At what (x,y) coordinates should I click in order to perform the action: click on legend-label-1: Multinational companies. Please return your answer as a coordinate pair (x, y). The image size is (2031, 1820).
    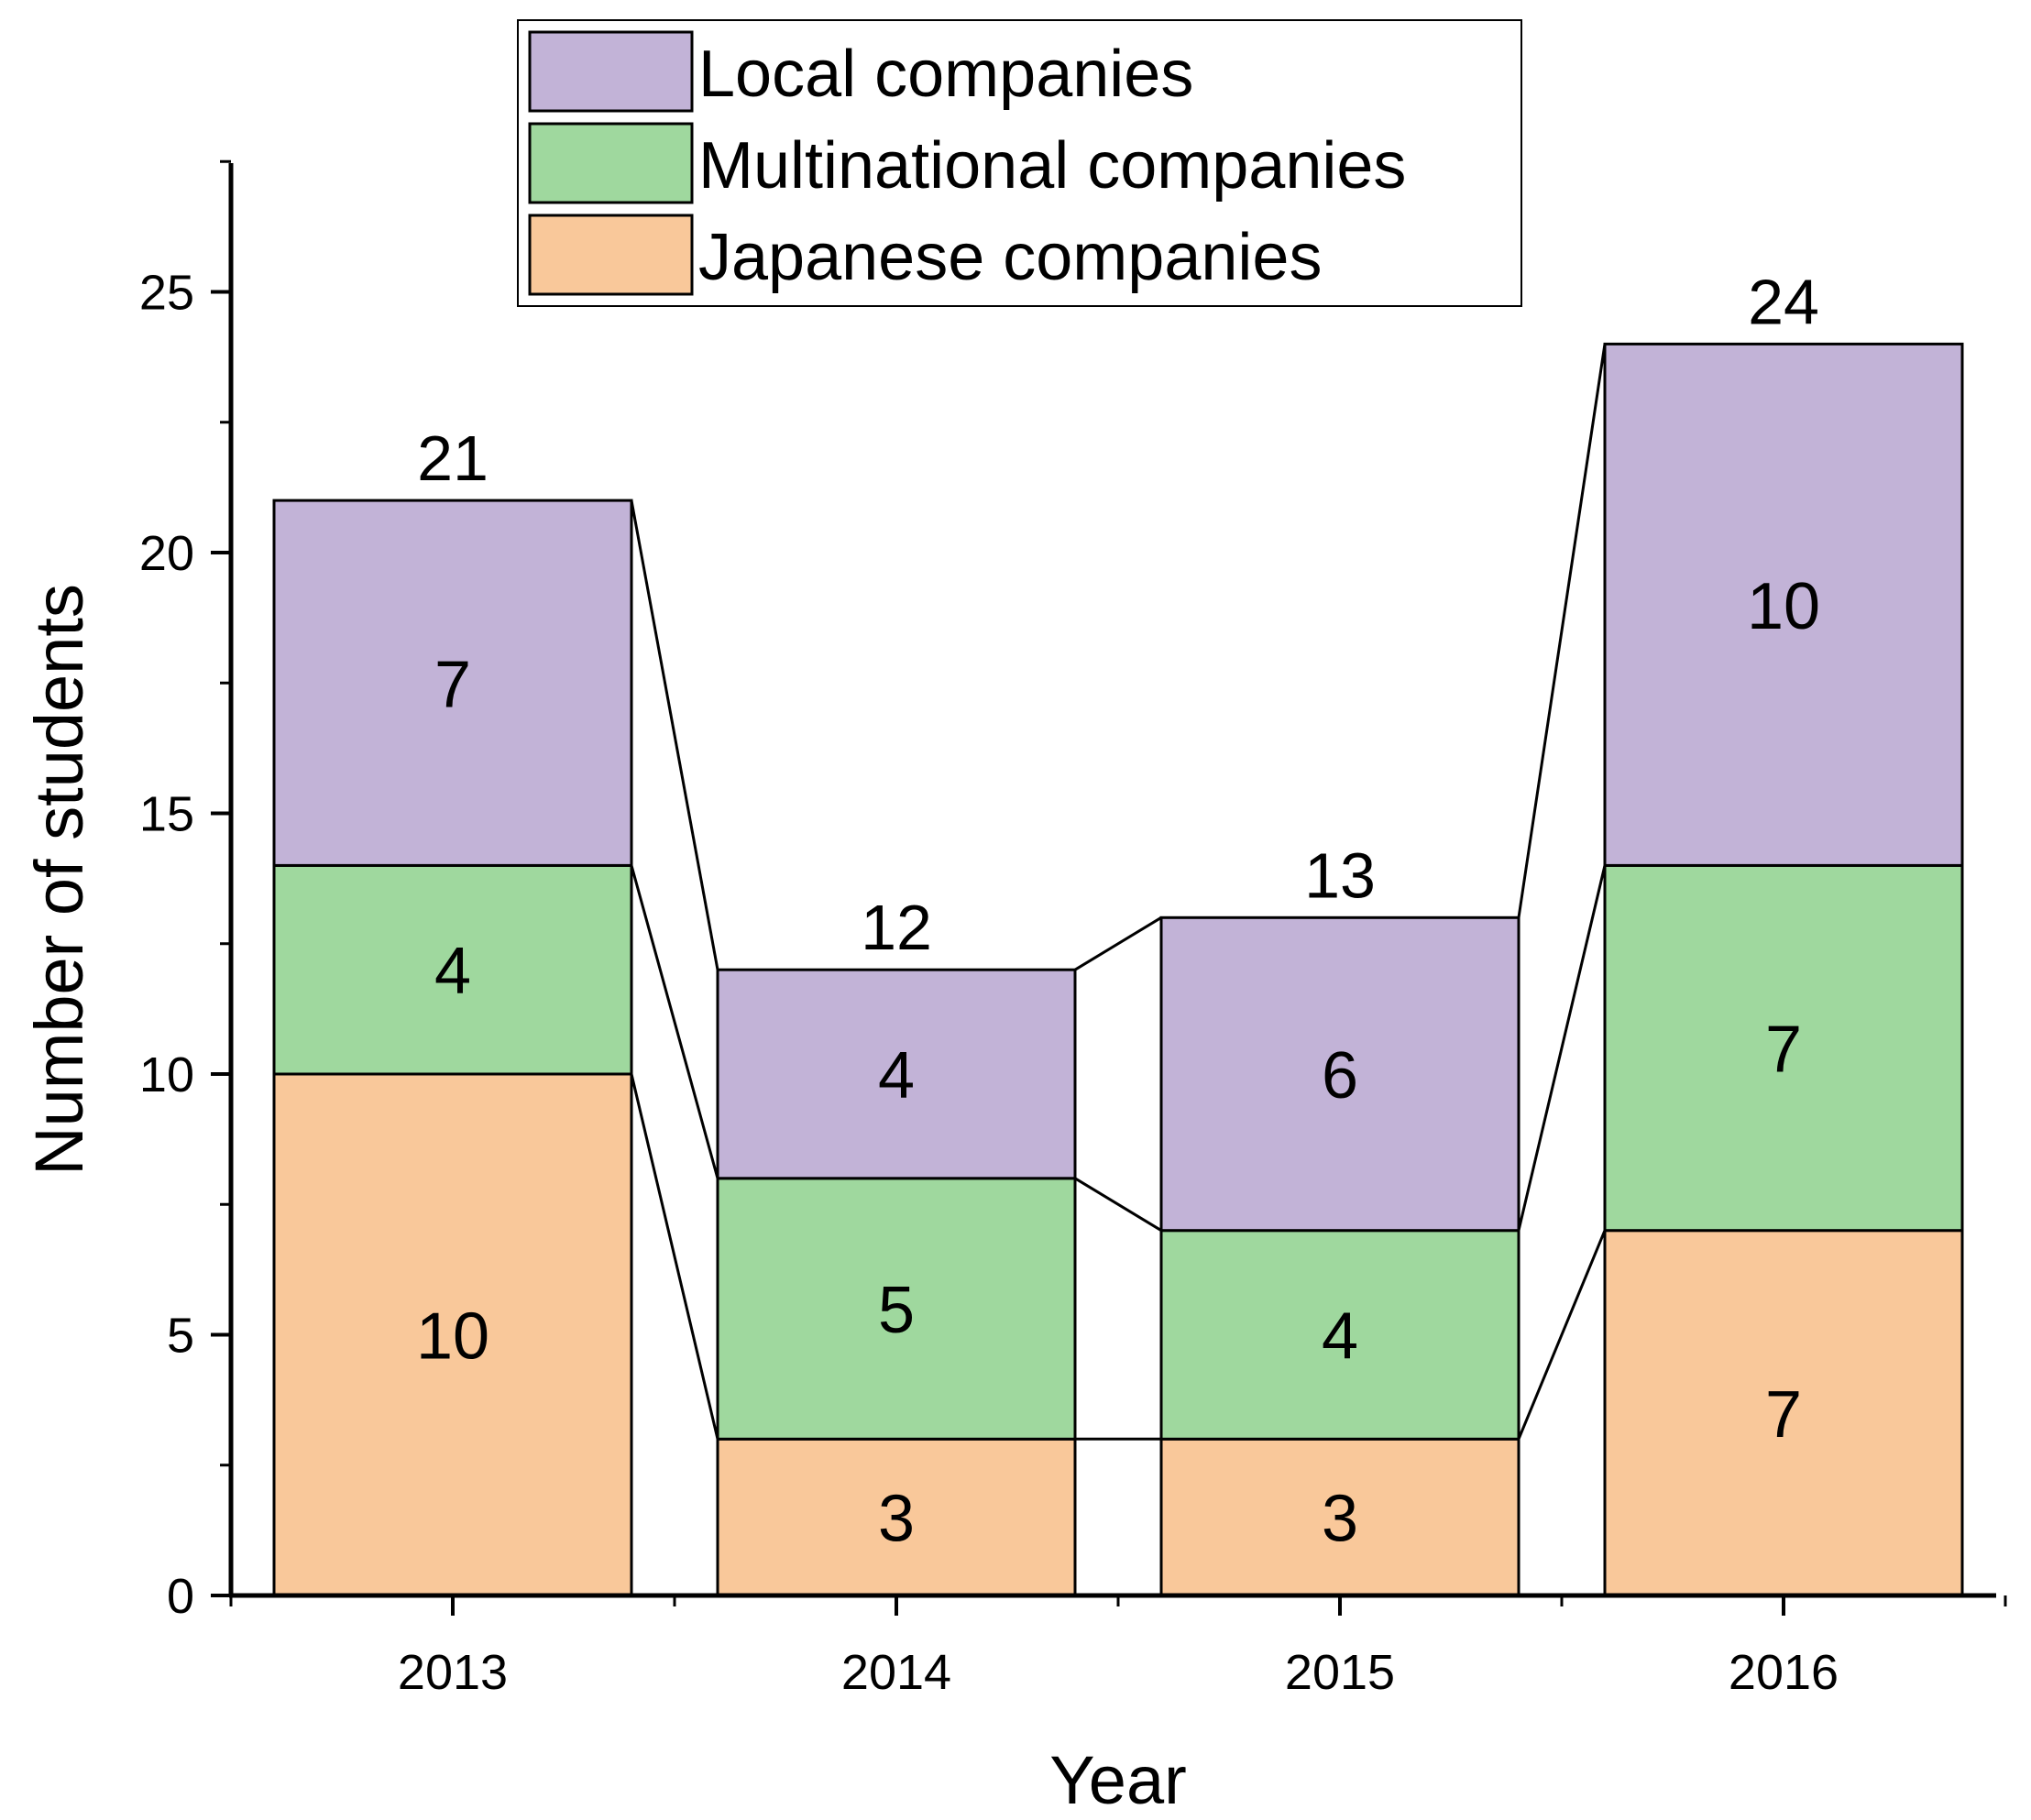
    Looking at the image, I should click on (1052, 166).